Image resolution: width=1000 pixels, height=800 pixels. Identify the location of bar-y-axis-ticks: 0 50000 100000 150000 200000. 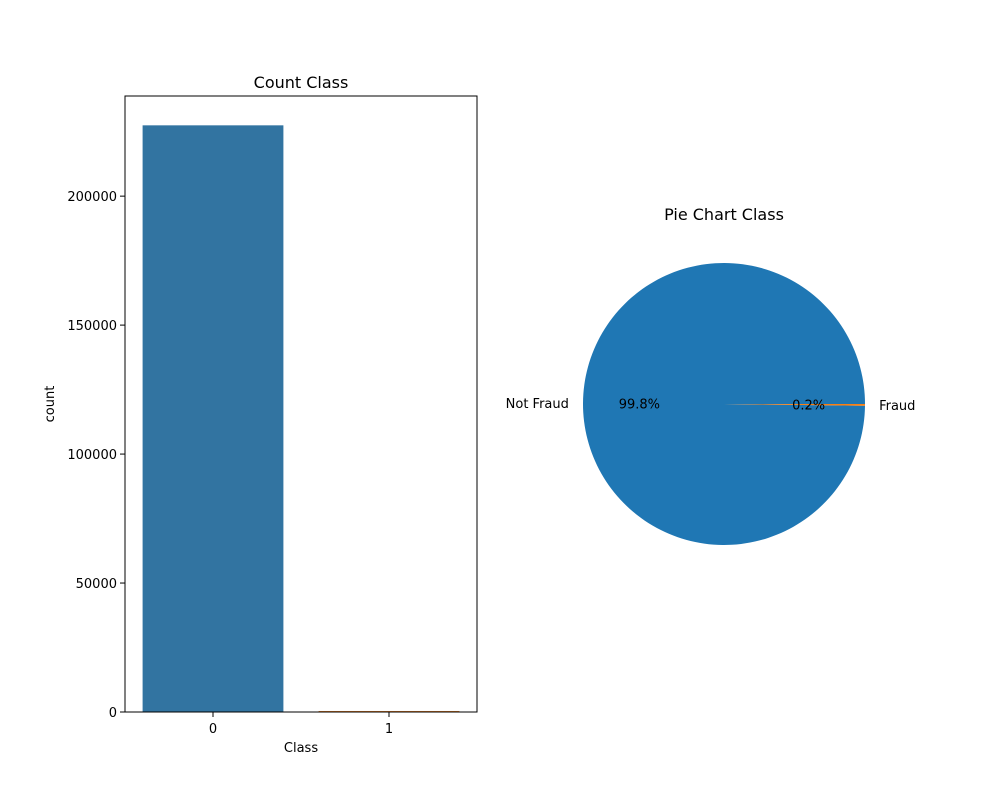
(96, 455).